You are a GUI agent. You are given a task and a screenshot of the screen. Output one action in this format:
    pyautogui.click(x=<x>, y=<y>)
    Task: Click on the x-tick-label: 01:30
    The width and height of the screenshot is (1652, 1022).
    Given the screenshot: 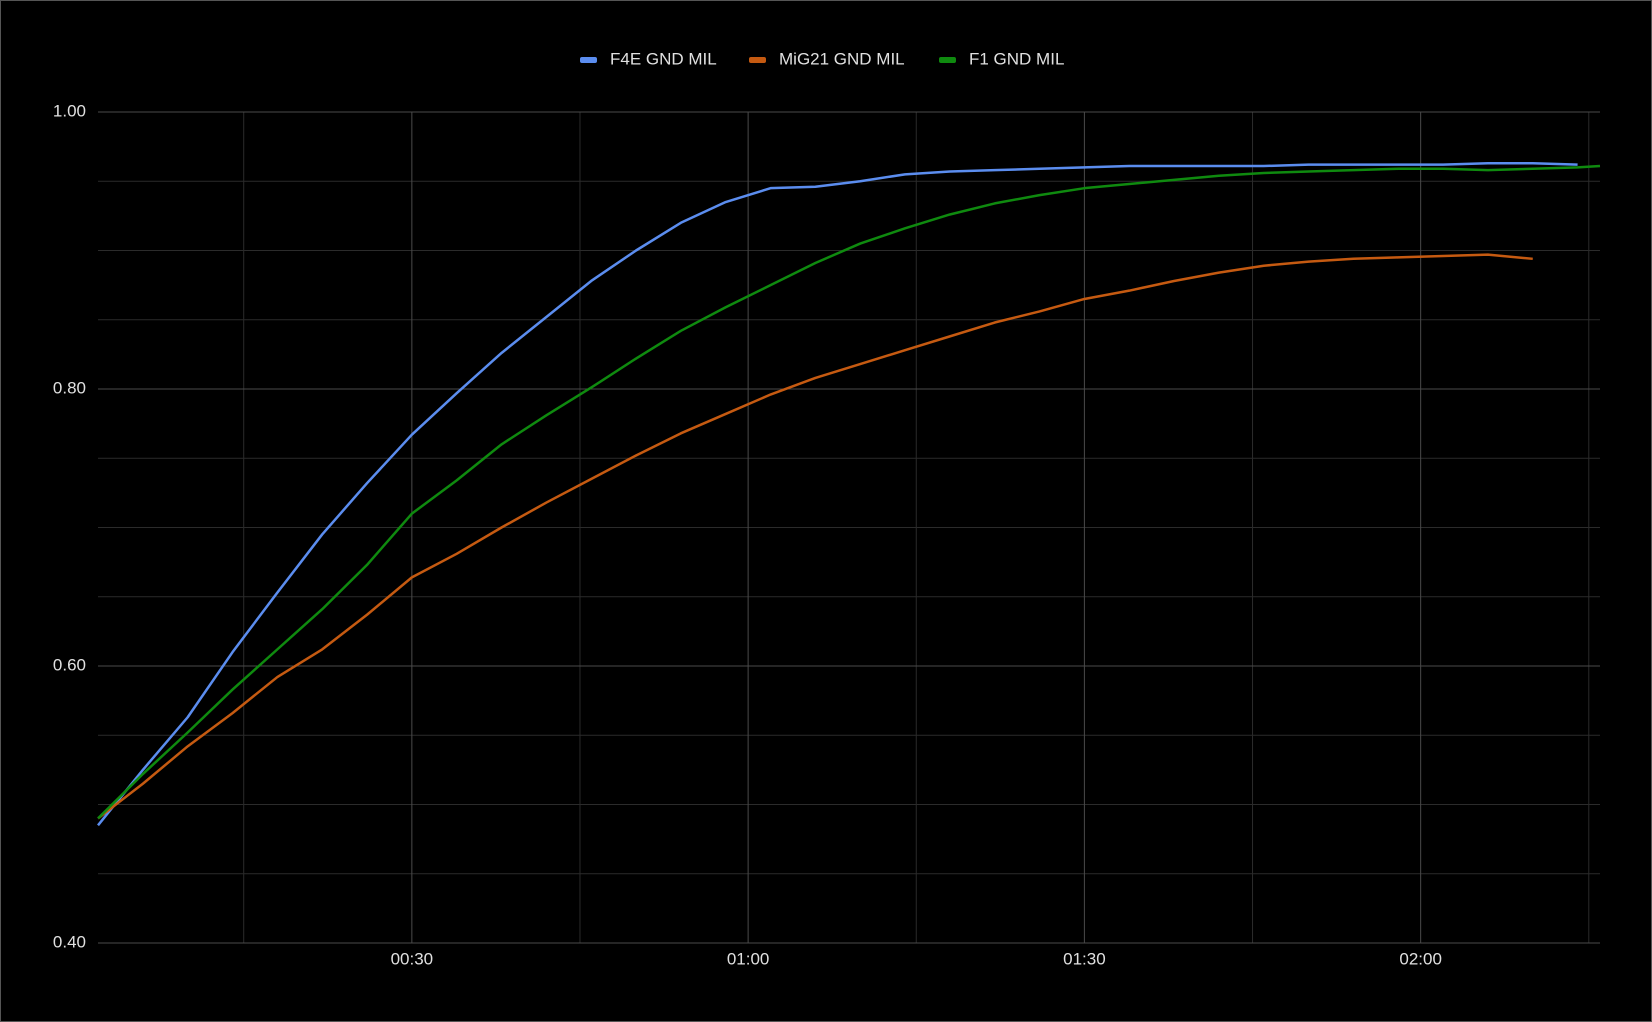 What is the action you would take?
    pyautogui.click(x=1084, y=958)
    